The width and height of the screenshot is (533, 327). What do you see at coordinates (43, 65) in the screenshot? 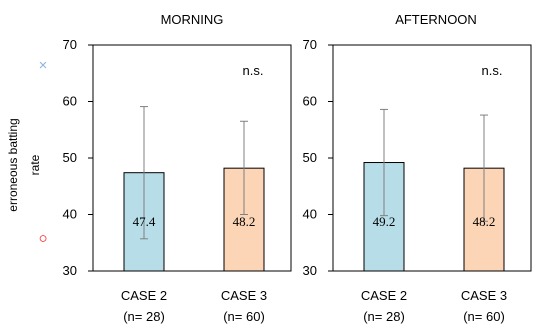
I see `x-marker-icon: ×` at bounding box center [43, 65].